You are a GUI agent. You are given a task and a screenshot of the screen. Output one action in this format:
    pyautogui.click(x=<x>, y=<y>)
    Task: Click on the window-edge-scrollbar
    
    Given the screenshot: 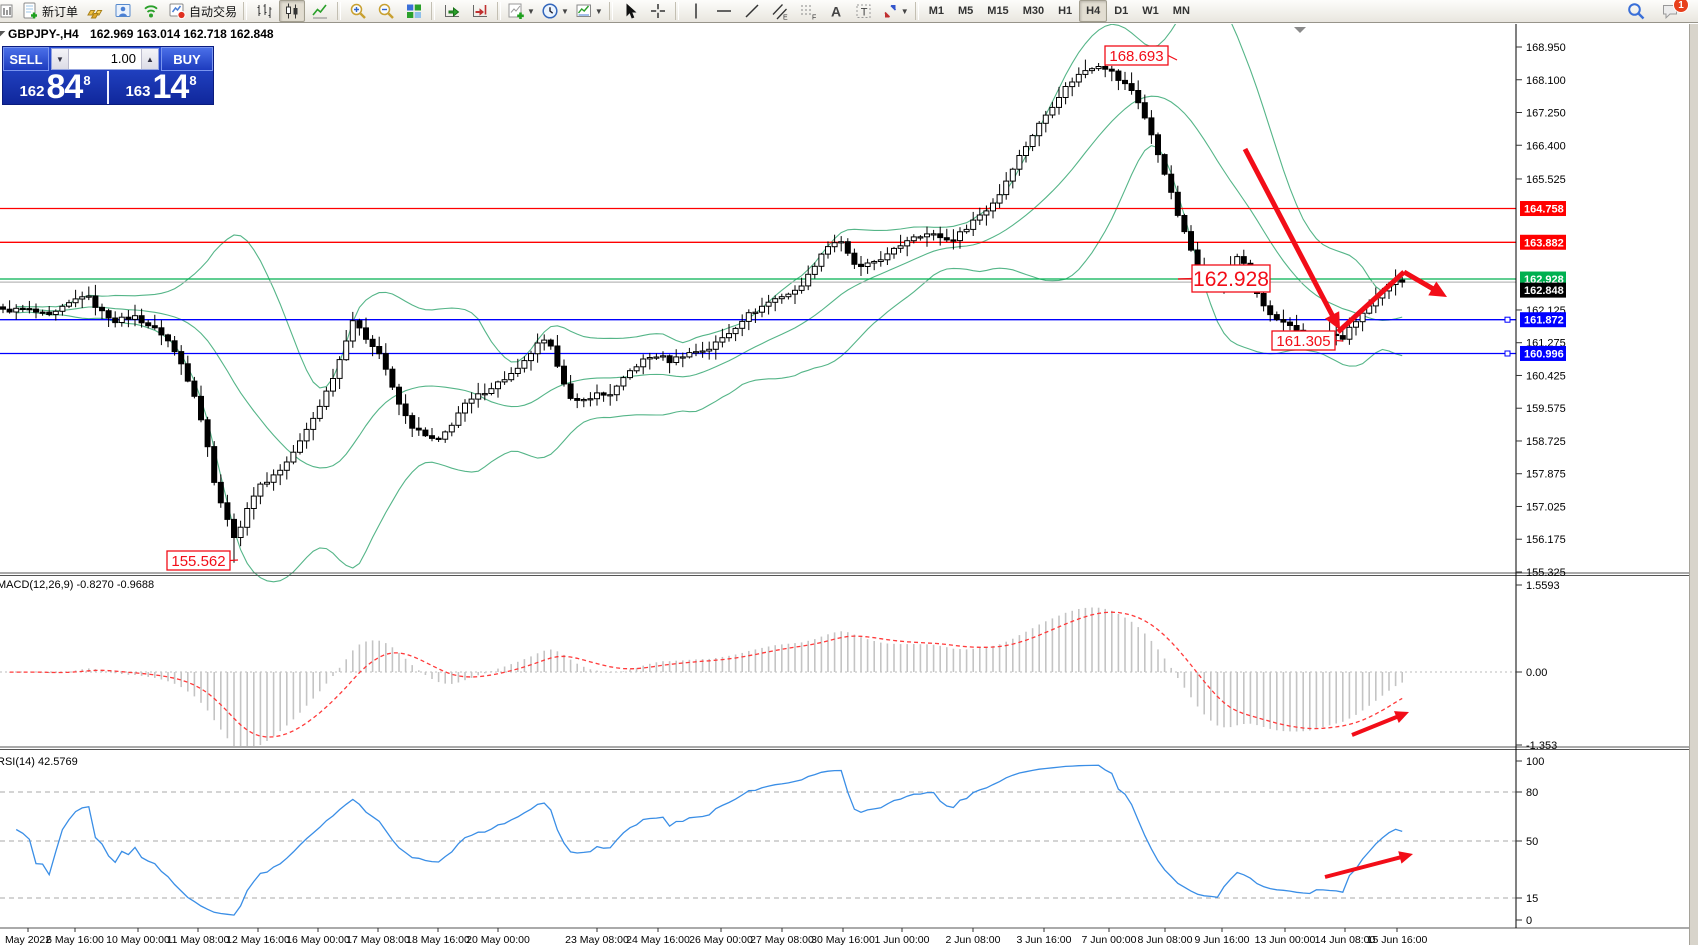 What is the action you would take?
    pyautogui.click(x=1693, y=484)
    